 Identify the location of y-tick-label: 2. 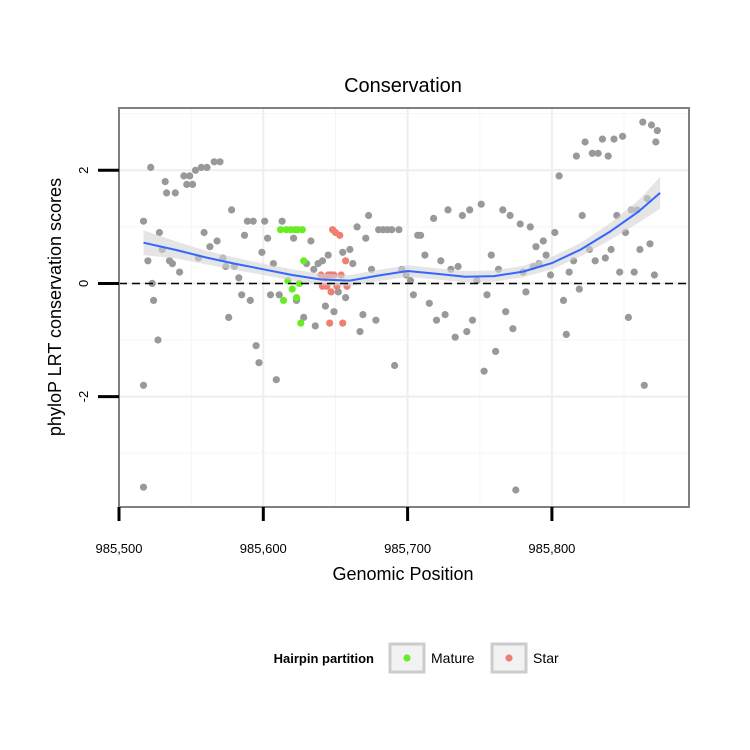
(83, 170).